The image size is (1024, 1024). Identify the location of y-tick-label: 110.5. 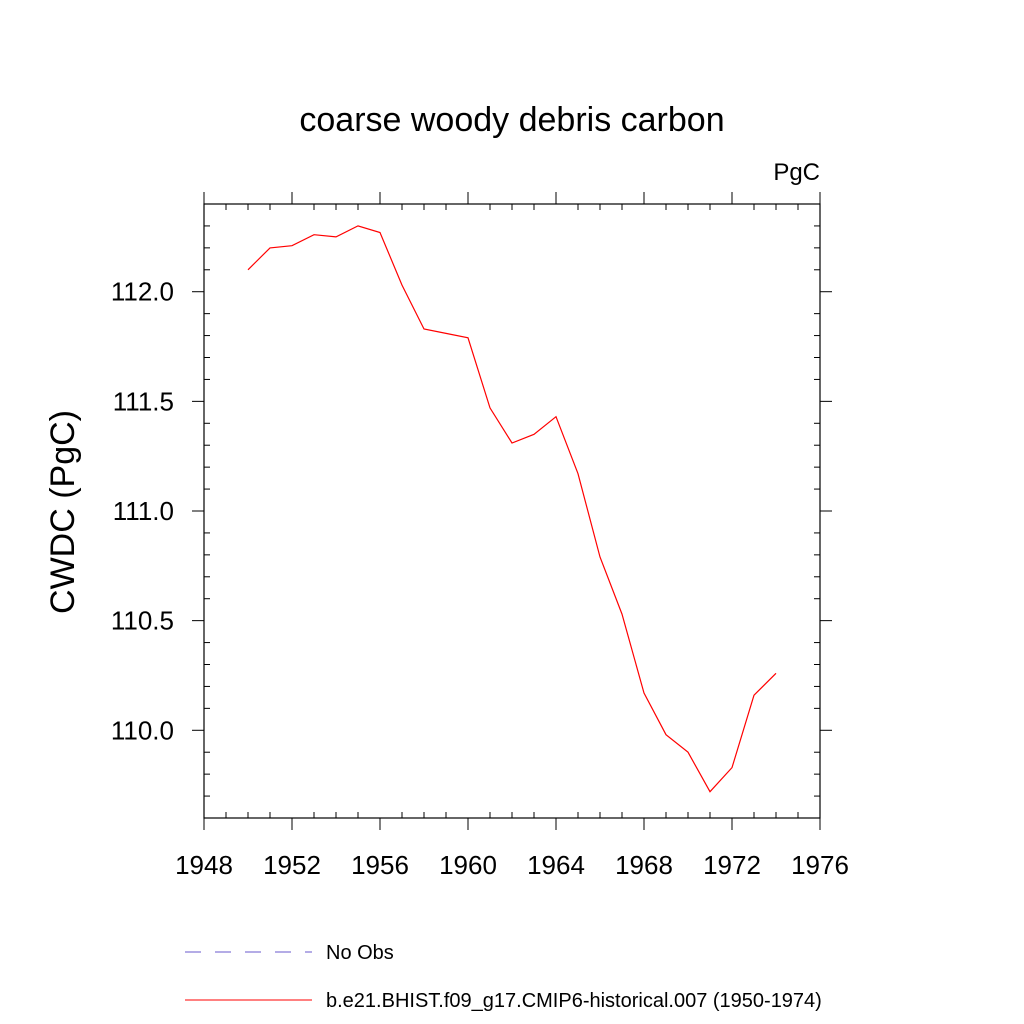
(142, 621).